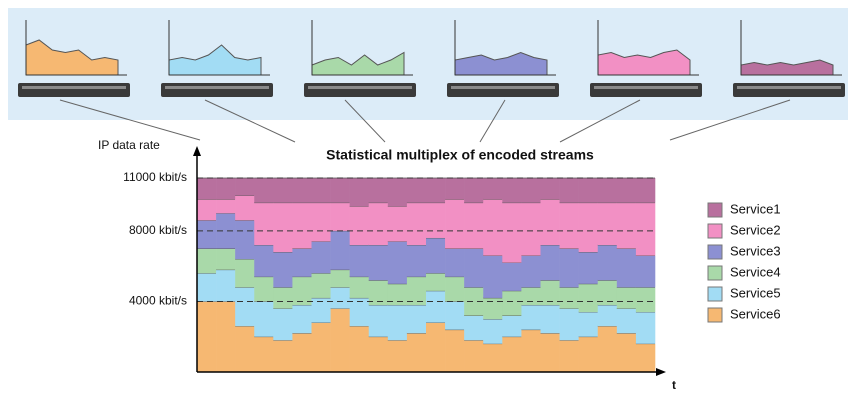 This screenshot has width=850, height=396. What do you see at coordinates (755, 271) in the screenshot?
I see `legend-label: Service4` at bounding box center [755, 271].